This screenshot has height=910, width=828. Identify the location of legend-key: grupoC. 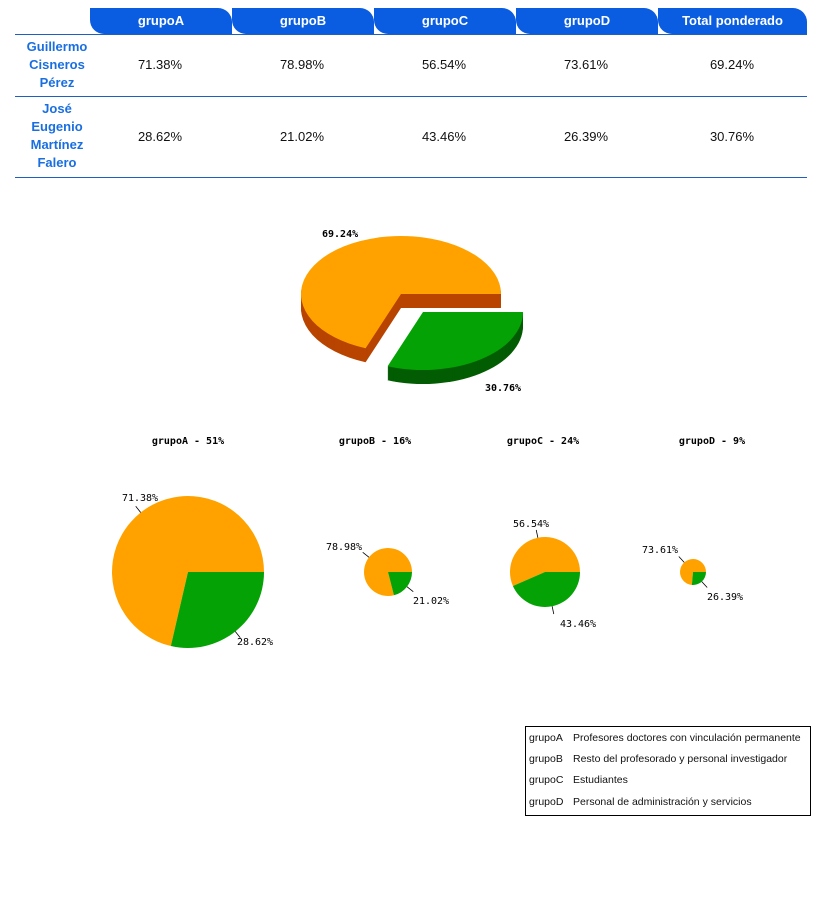
(546, 780).